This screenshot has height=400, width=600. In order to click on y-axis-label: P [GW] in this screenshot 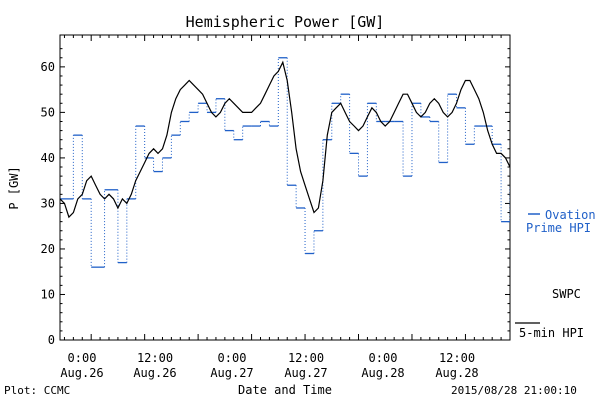, I will do `click(14, 187)`.